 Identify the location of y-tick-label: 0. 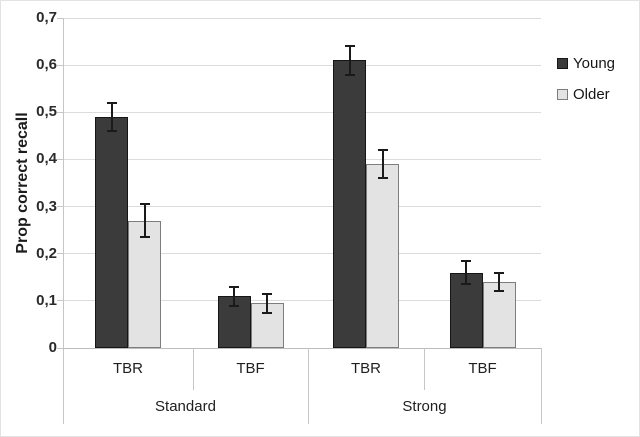
(52, 347).